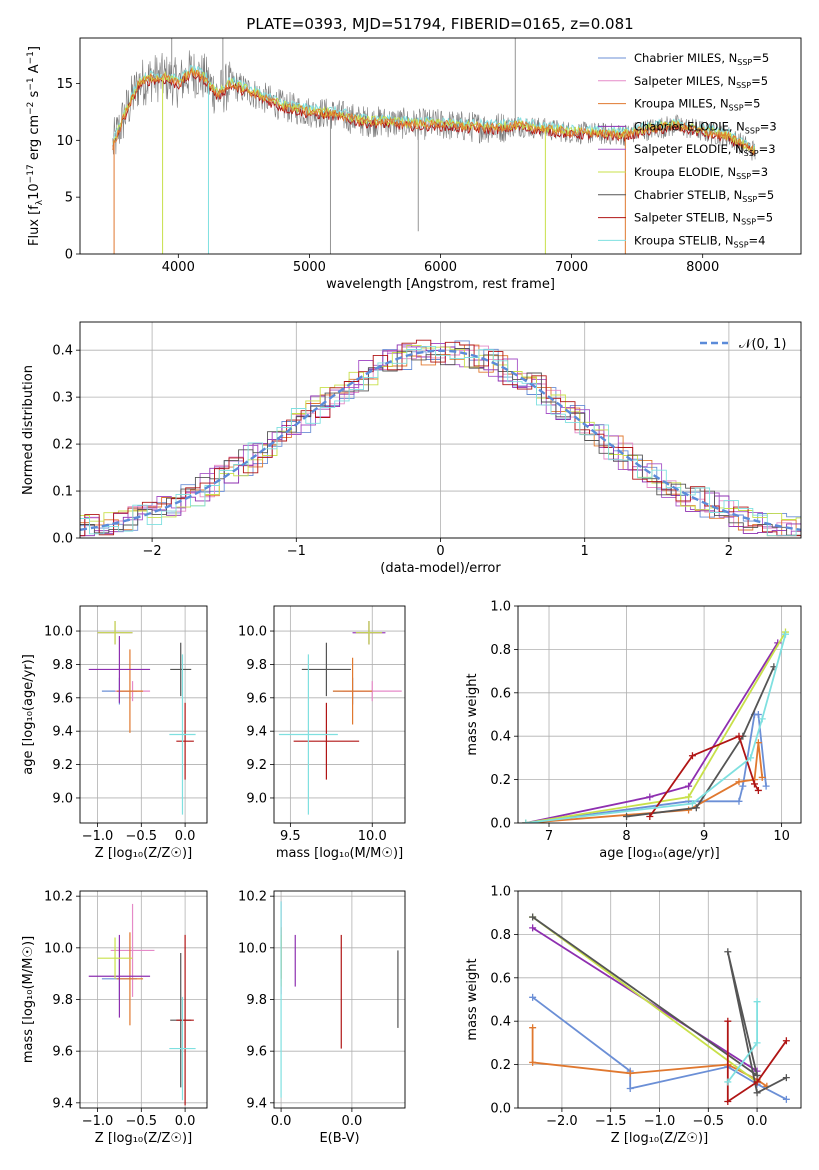  I want to click on y-tick-label: 0.6, so click(500, 978).